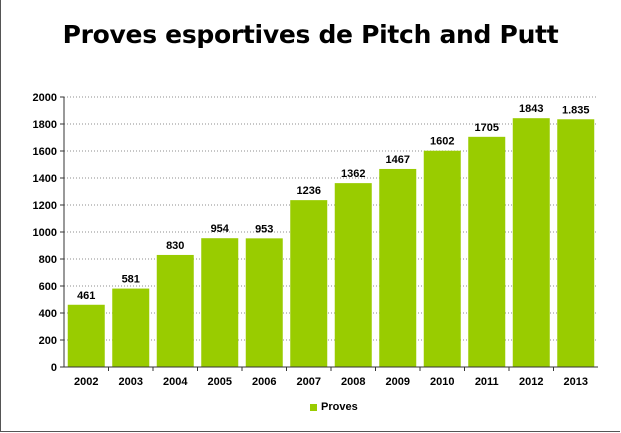 The height and width of the screenshot is (433, 621). Describe the element at coordinates (487, 128) in the screenshot. I see `data-label: 1705` at that location.